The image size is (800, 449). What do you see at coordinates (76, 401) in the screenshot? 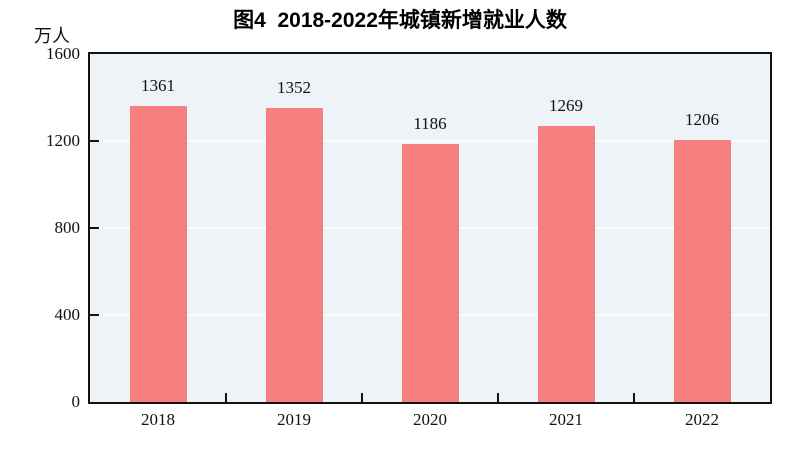
I see `y-tick-label-0: 0` at bounding box center [76, 401].